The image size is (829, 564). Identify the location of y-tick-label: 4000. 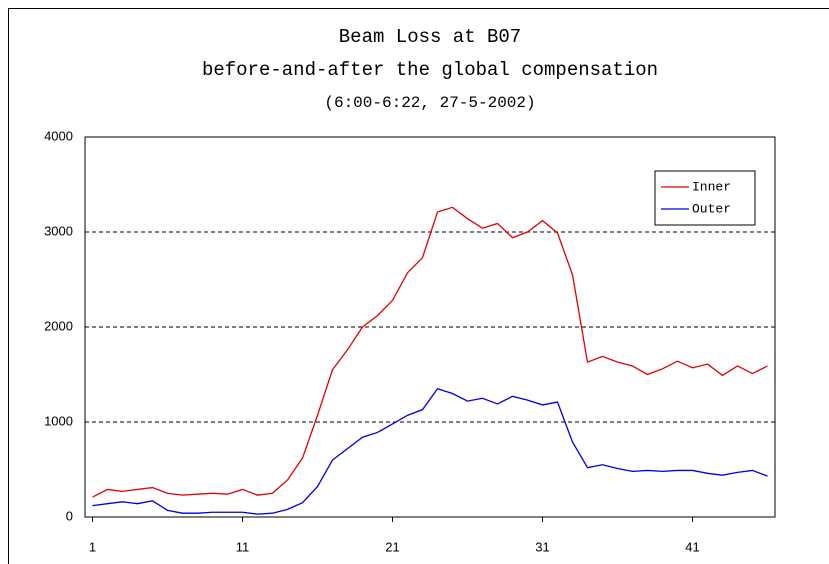
(58, 135).